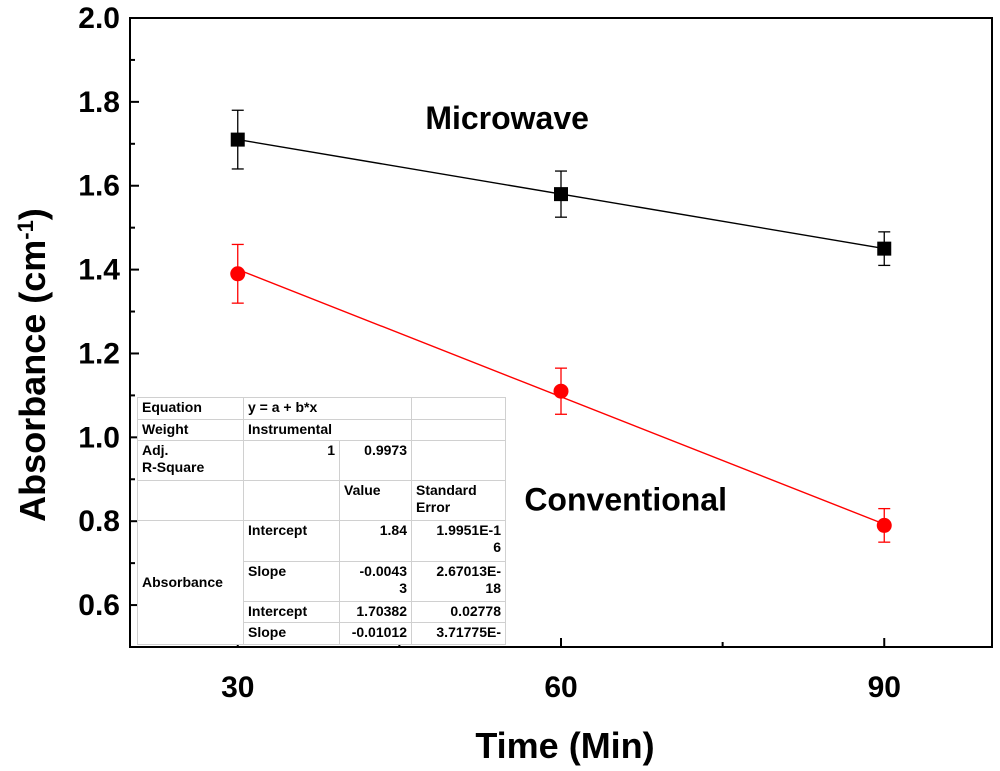 The image size is (1000, 771). What do you see at coordinates (155, 450) in the screenshot?
I see `adj-label-1: Adj.` at bounding box center [155, 450].